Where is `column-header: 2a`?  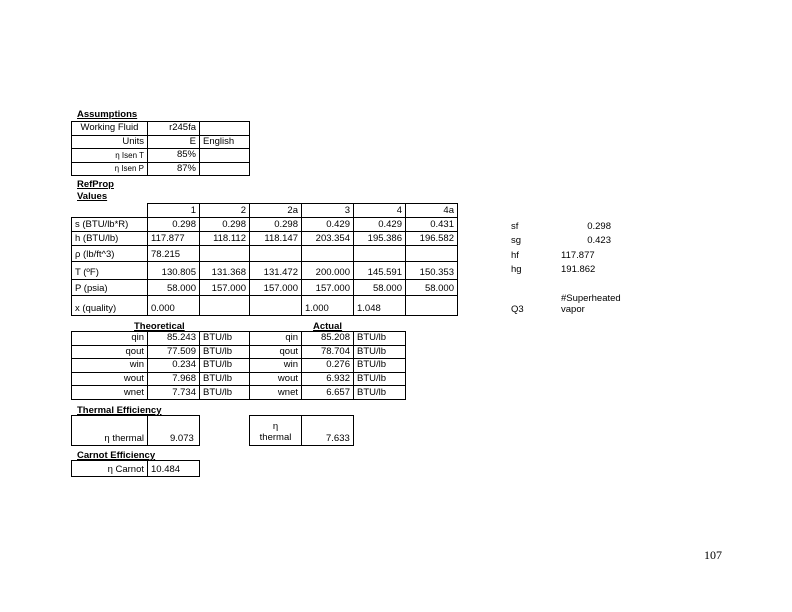
column-header: 2a is located at coordinates (275, 210).